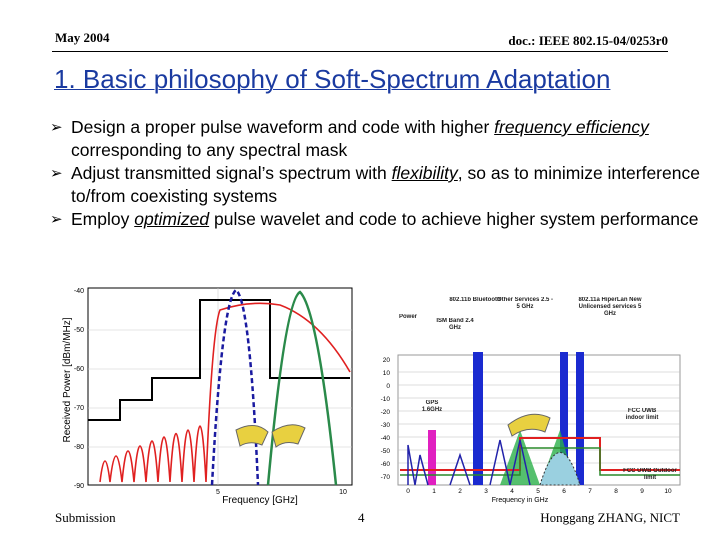 The width and height of the screenshot is (720, 540). What do you see at coordinates (260, 500) in the screenshot?
I see `x-axis-label: Frequency [GHz]` at bounding box center [260, 500].